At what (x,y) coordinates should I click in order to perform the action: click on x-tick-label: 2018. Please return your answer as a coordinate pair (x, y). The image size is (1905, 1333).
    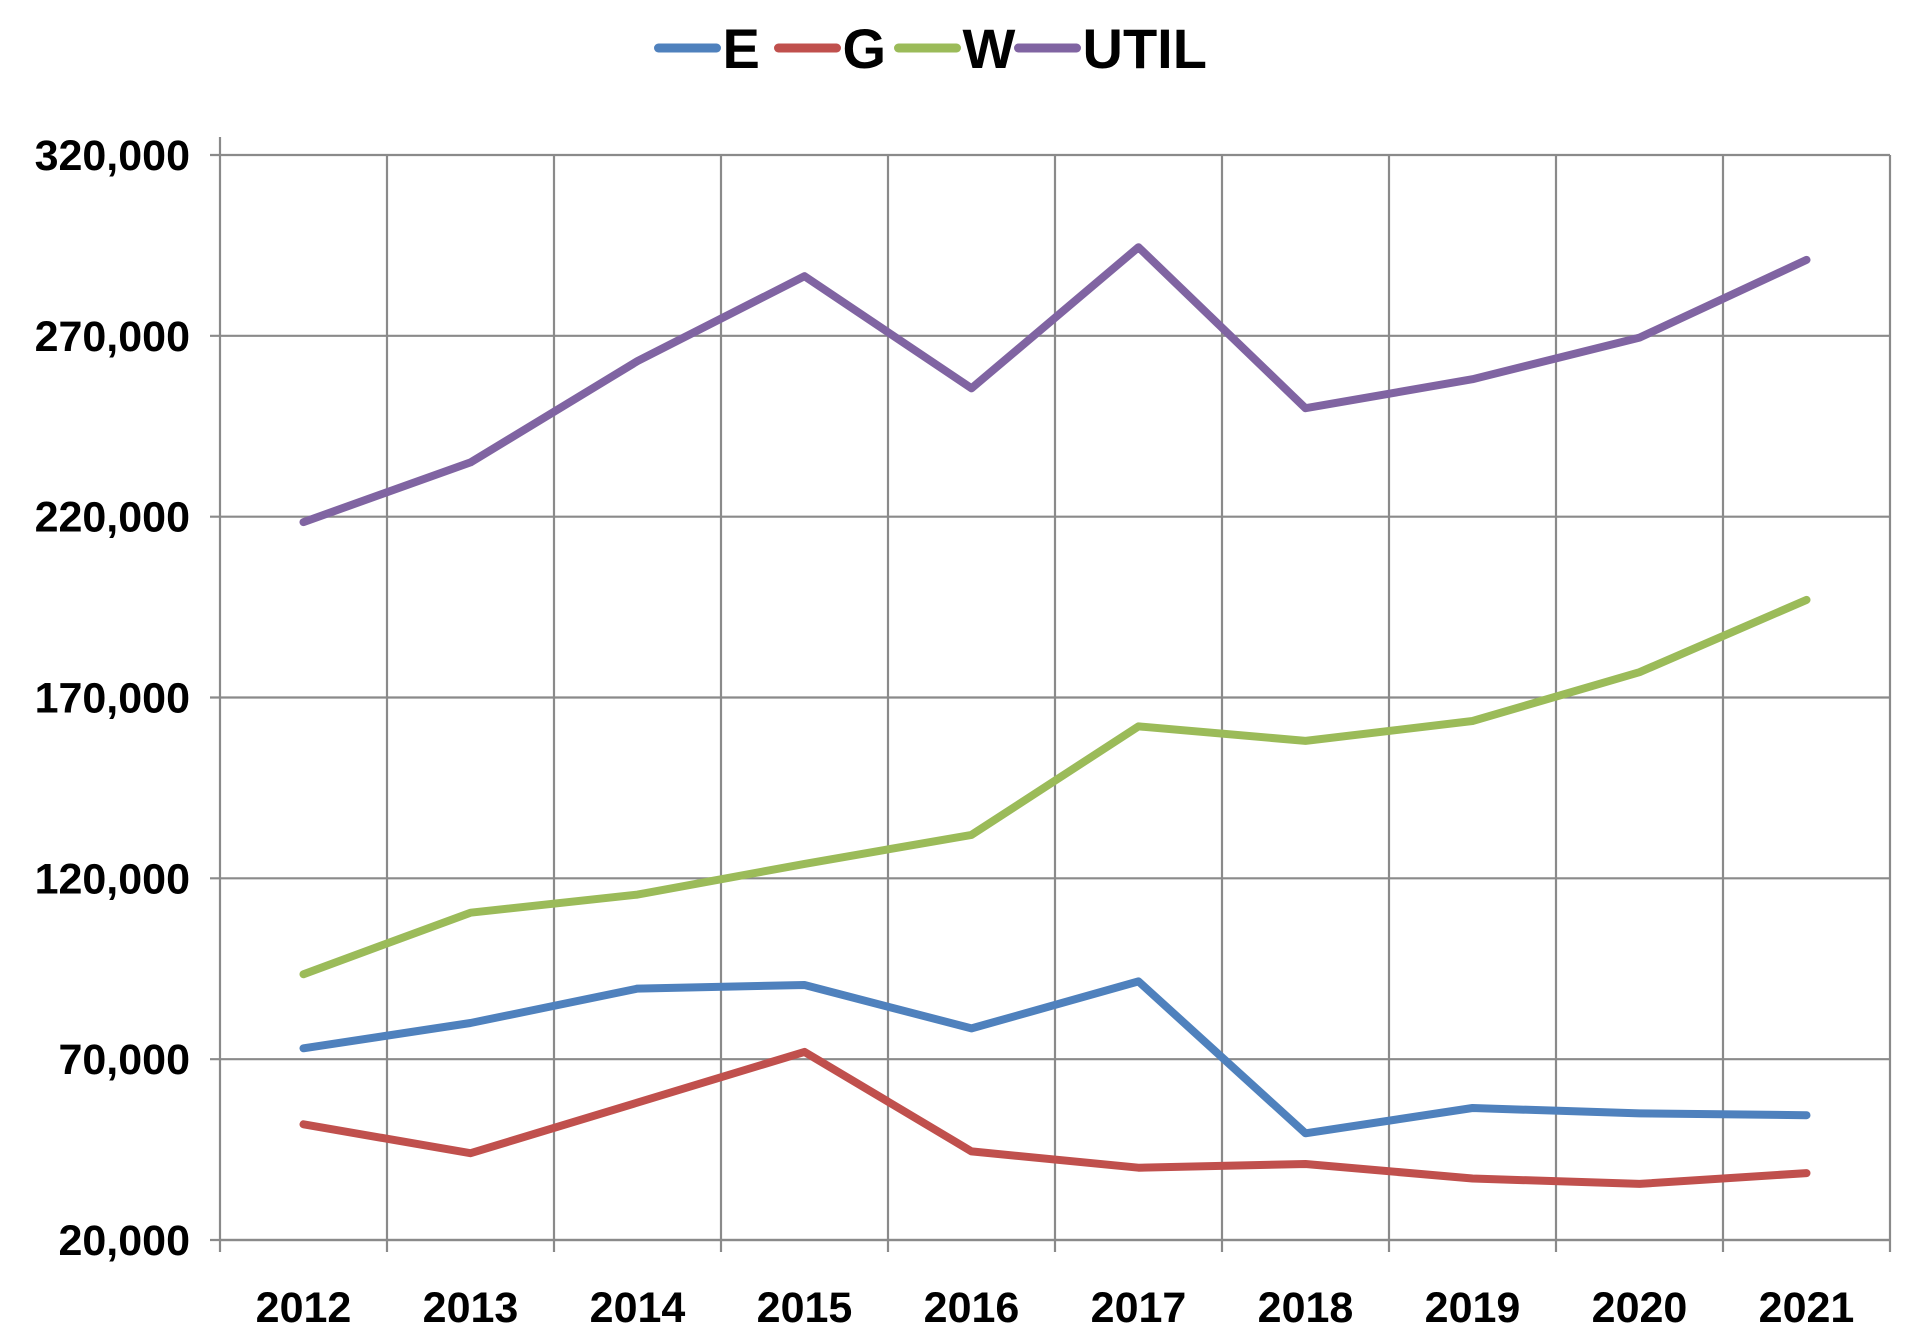
    Looking at the image, I should click on (1306, 1308).